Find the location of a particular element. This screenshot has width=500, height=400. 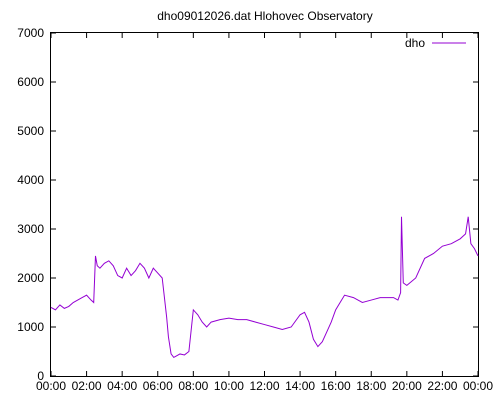

chart-title: dho09012026.dat Hlohovec Observatory is located at coordinates (264, 16).